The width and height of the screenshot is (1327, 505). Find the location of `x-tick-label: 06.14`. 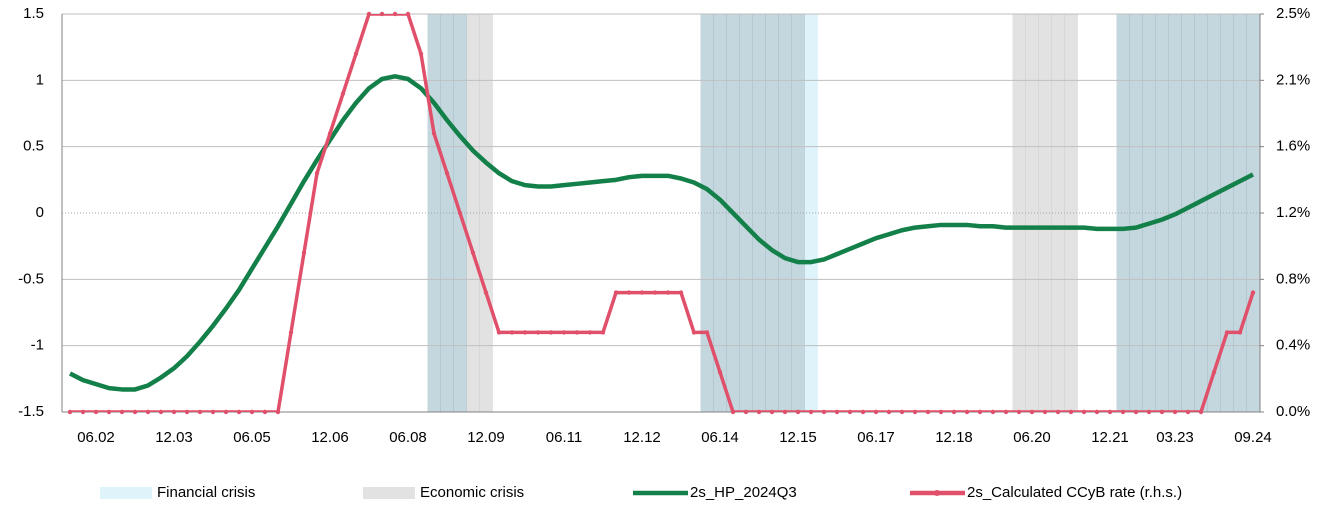

x-tick-label: 06.14 is located at coordinates (720, 437).